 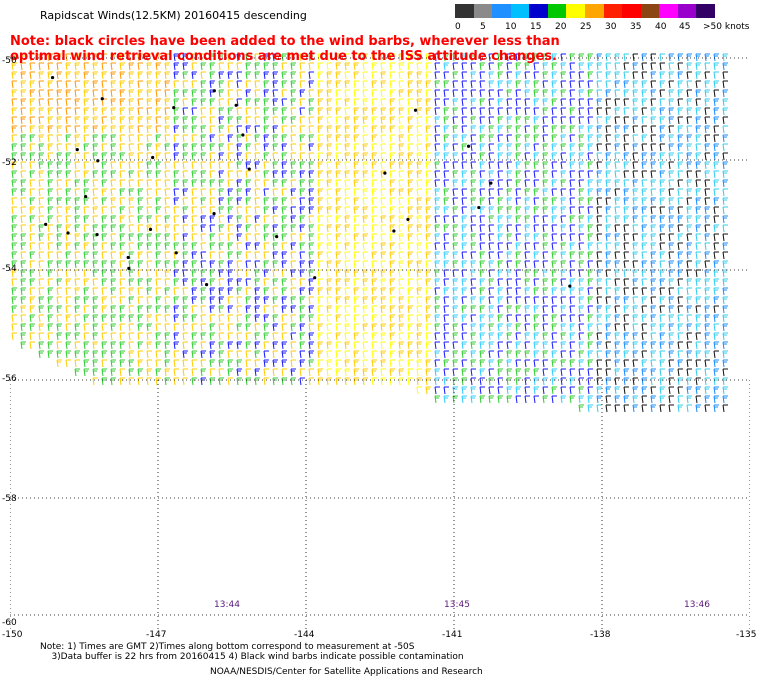 I want to click on legend-label: 40, so click(x=661, y=27).